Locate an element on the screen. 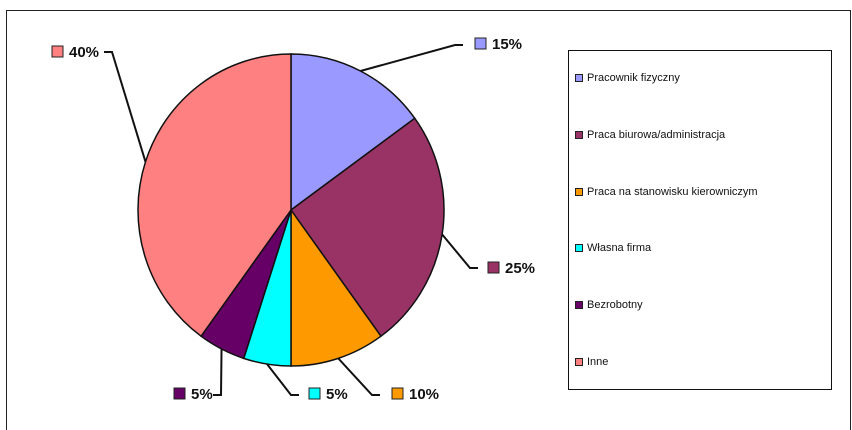 The image size is (852, 430). legend-item-5: Bezrobotny is located at coordinates (609, 305).